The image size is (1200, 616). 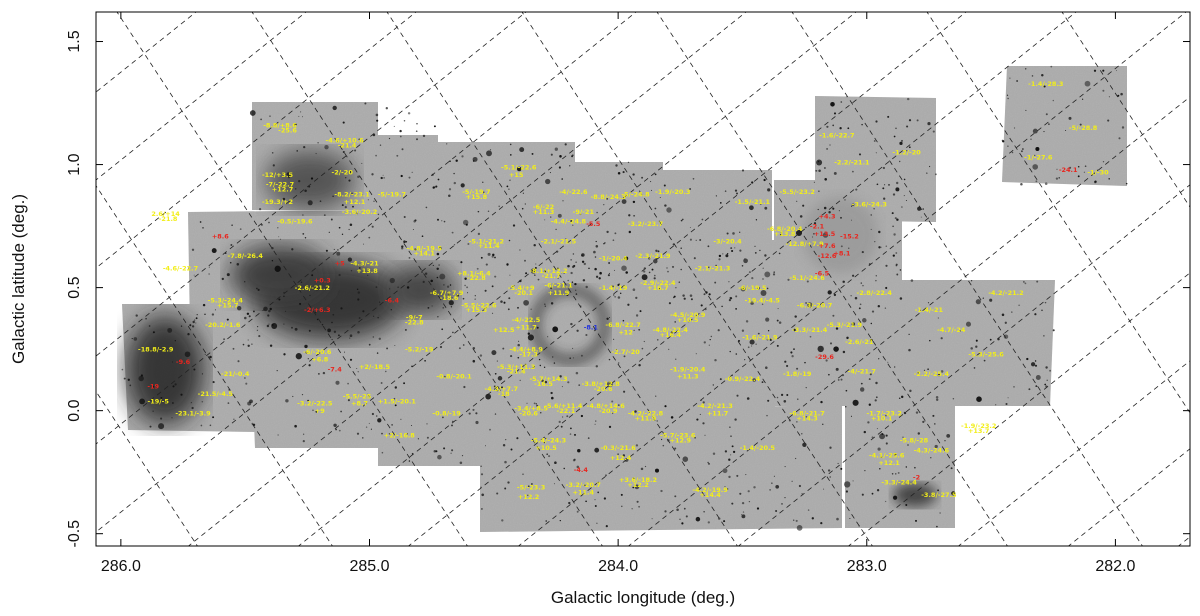 What do you see at coordinates (836, 136) in the screenshot?
I see `velocity-label: -1.6/-22.7` at bounding box center [836, 136].